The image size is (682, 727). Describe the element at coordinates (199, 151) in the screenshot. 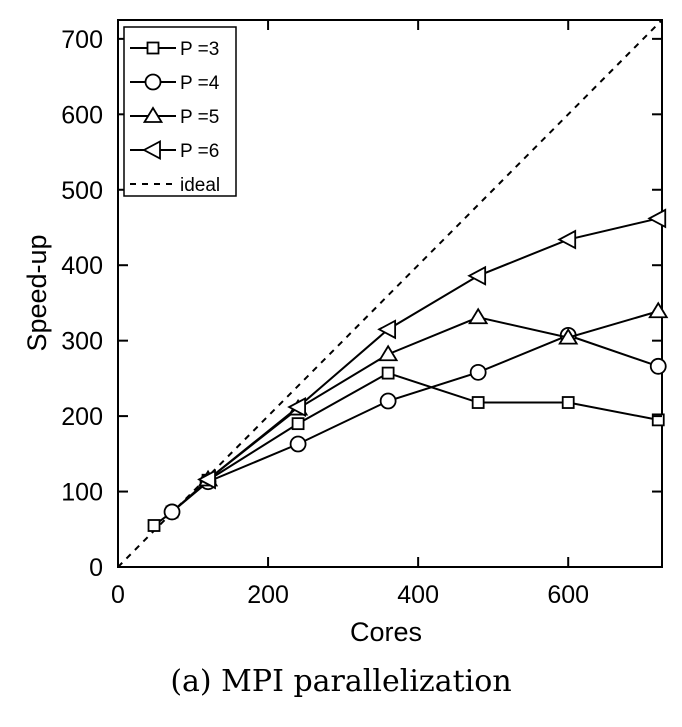

I see `legend-label-4: P =6` at that location.